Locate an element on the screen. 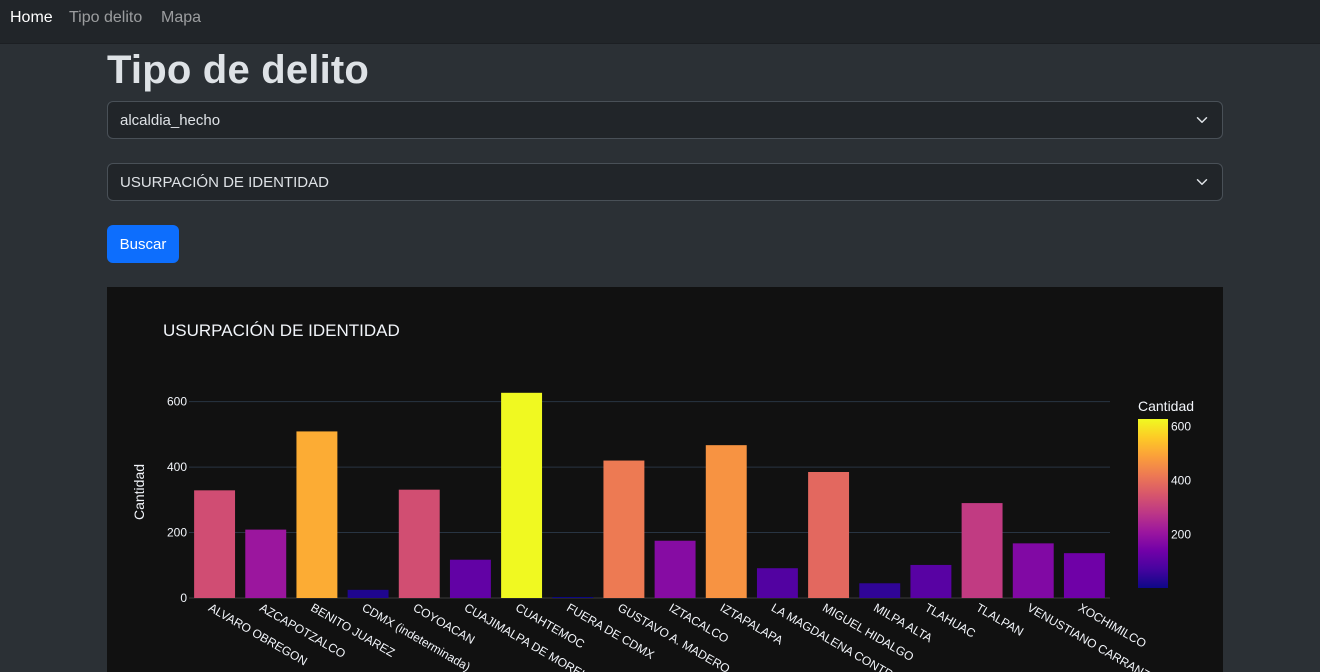  nav-link-home: Home is located at coordinates (31, 17).